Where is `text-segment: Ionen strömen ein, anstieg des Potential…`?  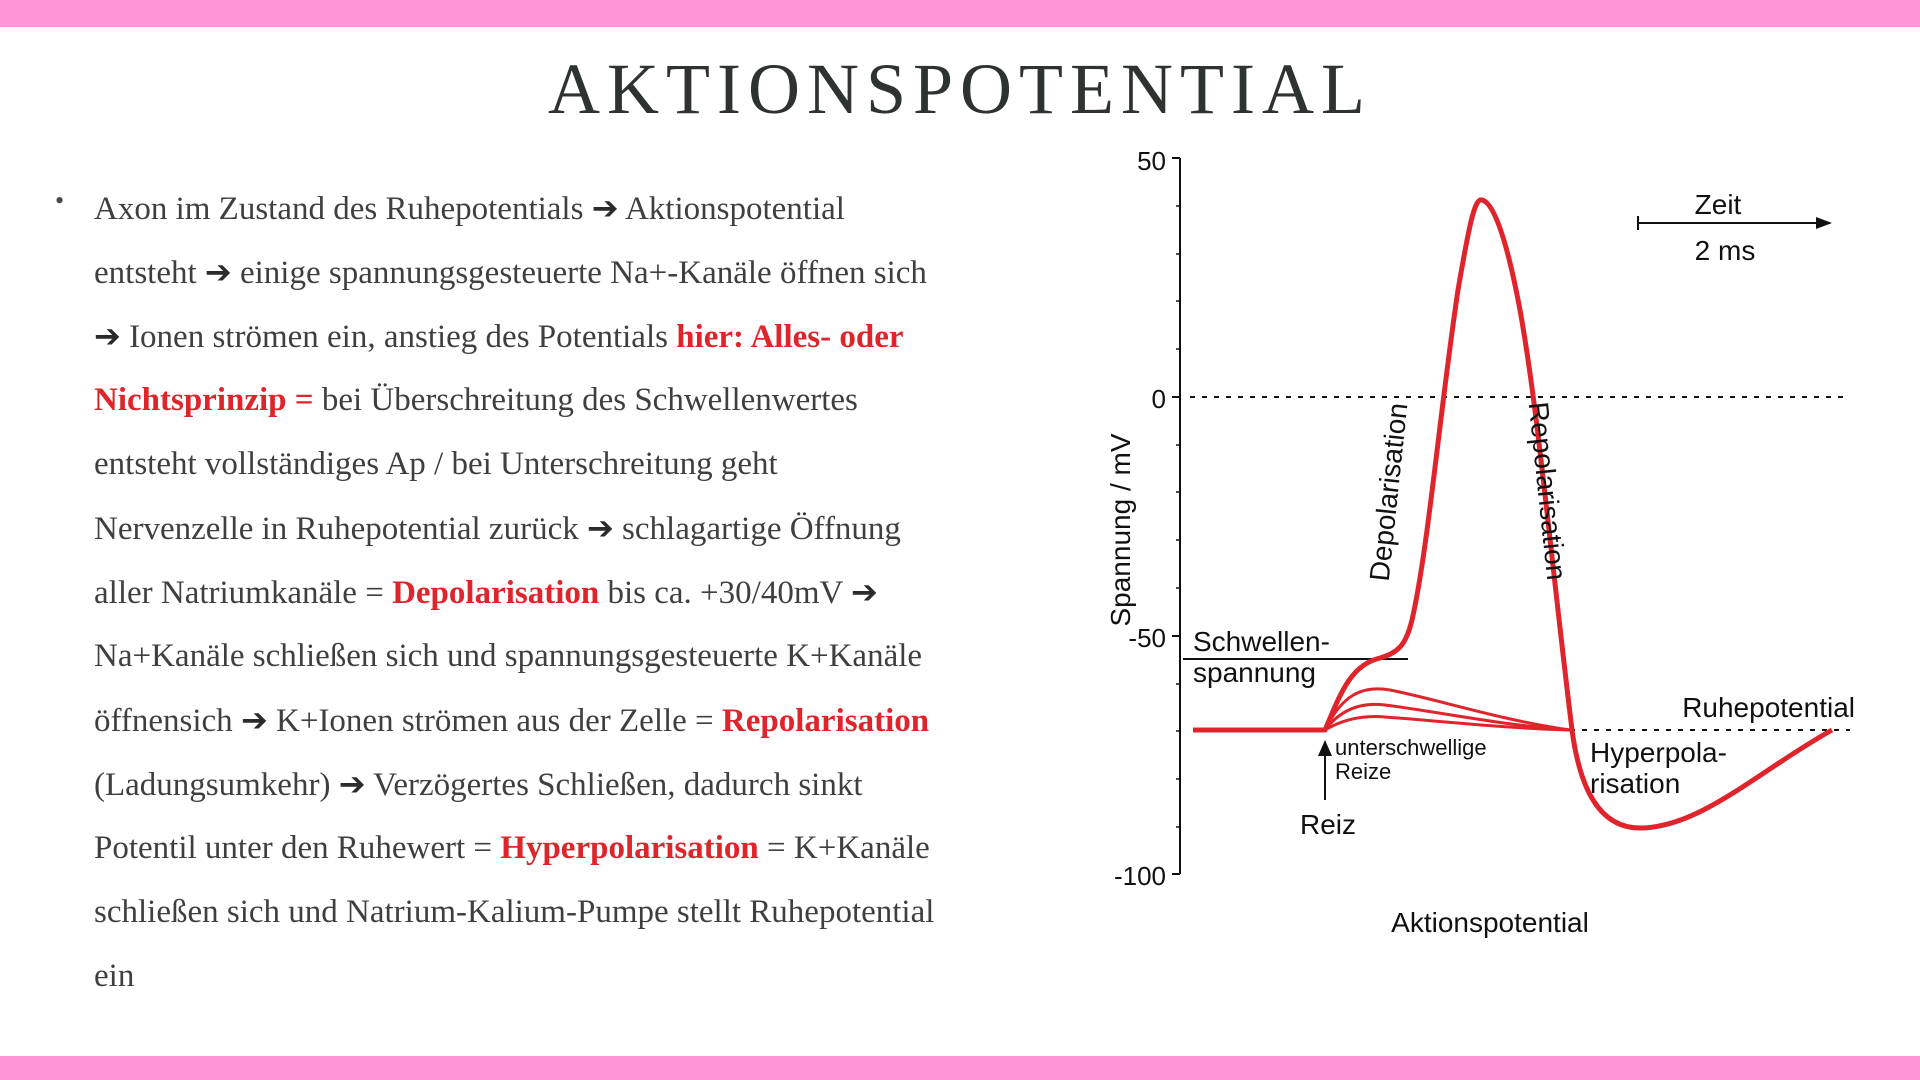
text-segment: Ionen strömen ein, anstieg des Potential… is located at coordinates (398, 337).